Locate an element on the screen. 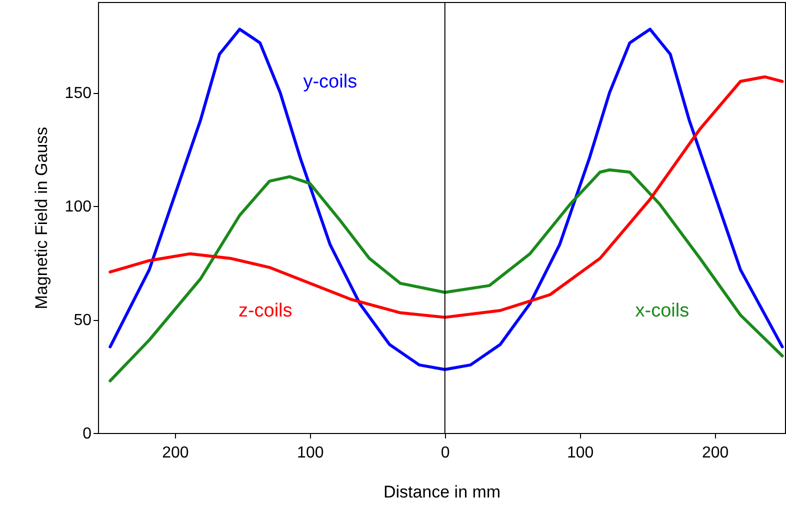 The height and width of the screenshot is (509, 786). y-tick-label: 0 is located at coordinates (87, 434).